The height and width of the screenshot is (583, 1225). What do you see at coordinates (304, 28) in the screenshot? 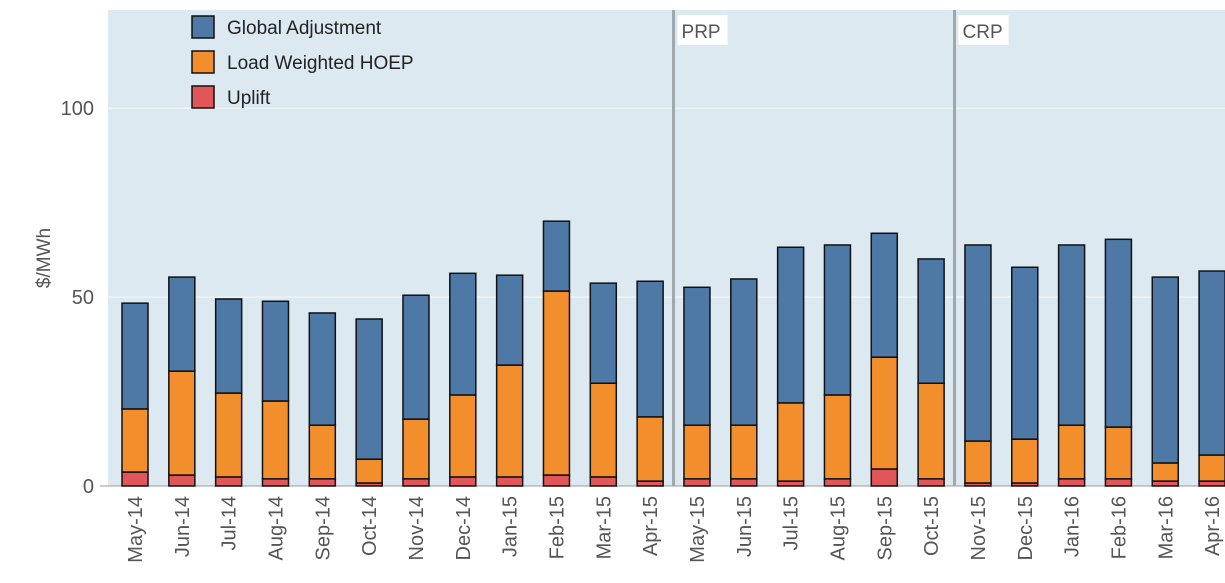
I see `legend-label: Global Adjustment` at bounding box center [304, 28].